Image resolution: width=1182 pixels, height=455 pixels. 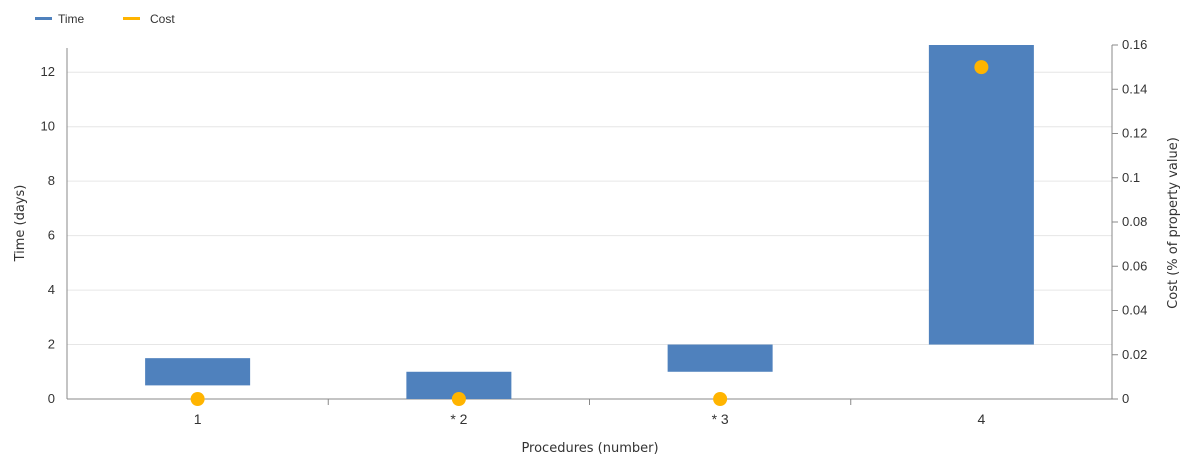 I want to click on y2-tick-label: 0.1, so click(x=1131, y=177).